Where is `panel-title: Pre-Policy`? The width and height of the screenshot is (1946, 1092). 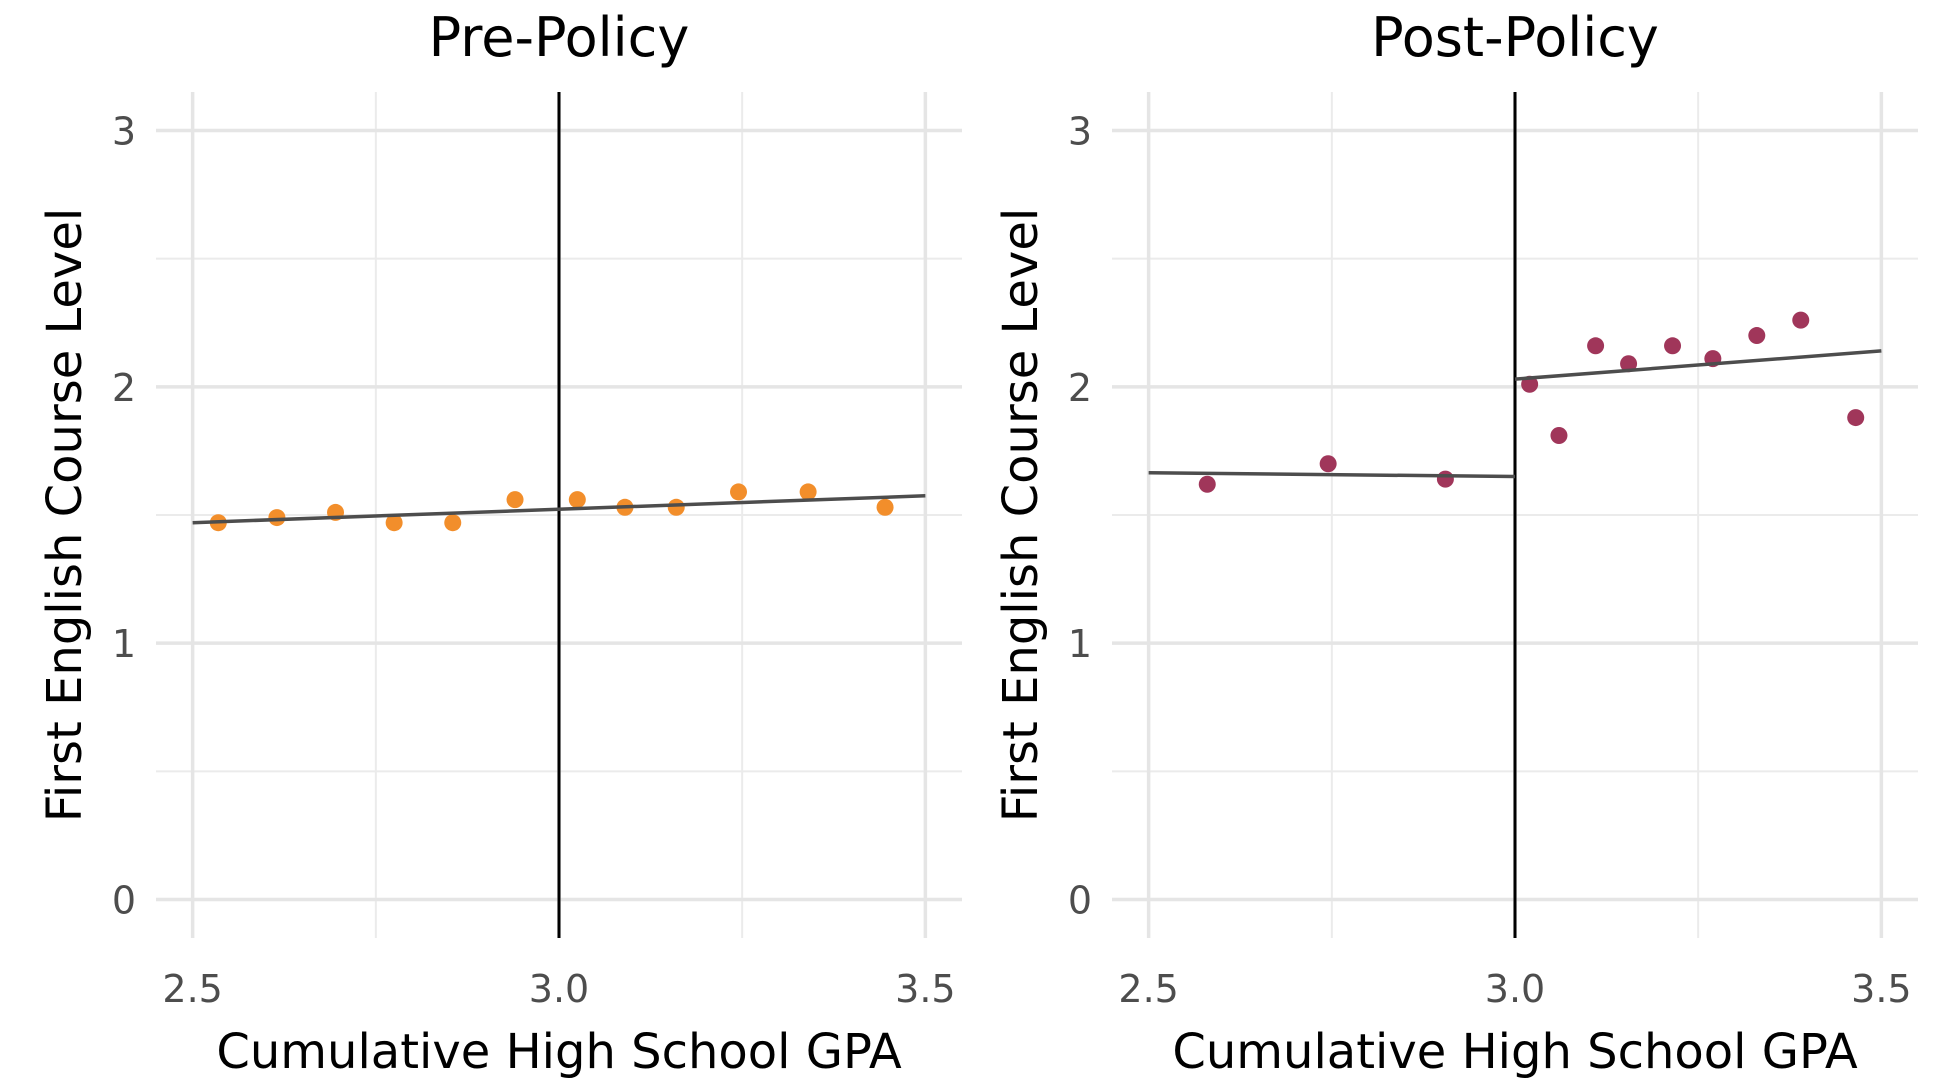
panel-title: Pre-Policy is located at coordinates (559, 37).